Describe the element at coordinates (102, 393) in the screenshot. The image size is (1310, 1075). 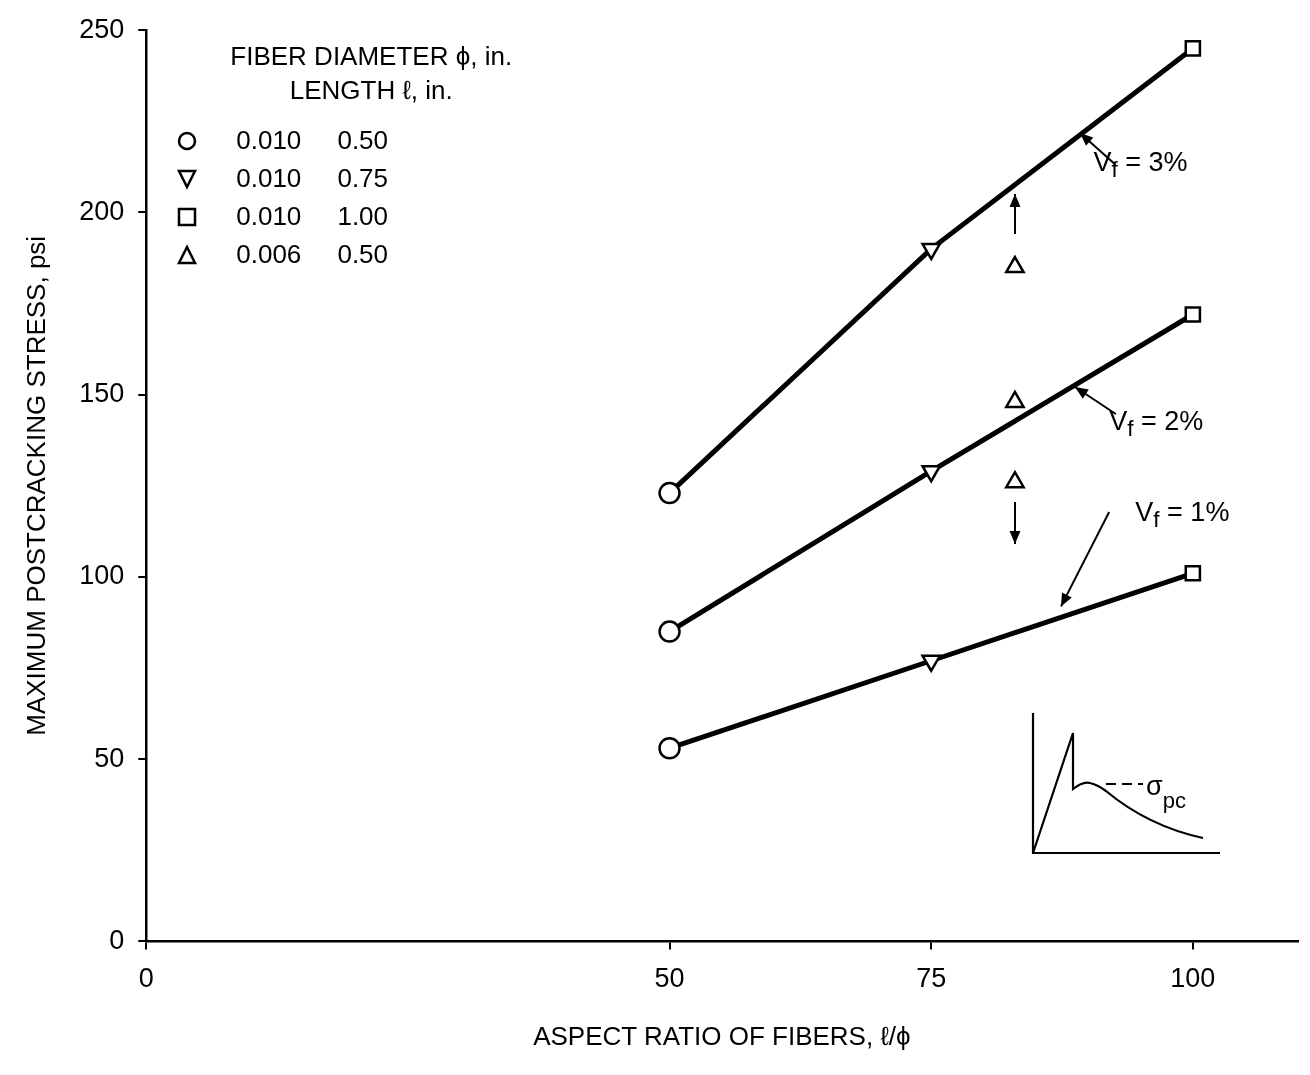
I see `y-tick-label: 150` at that location.